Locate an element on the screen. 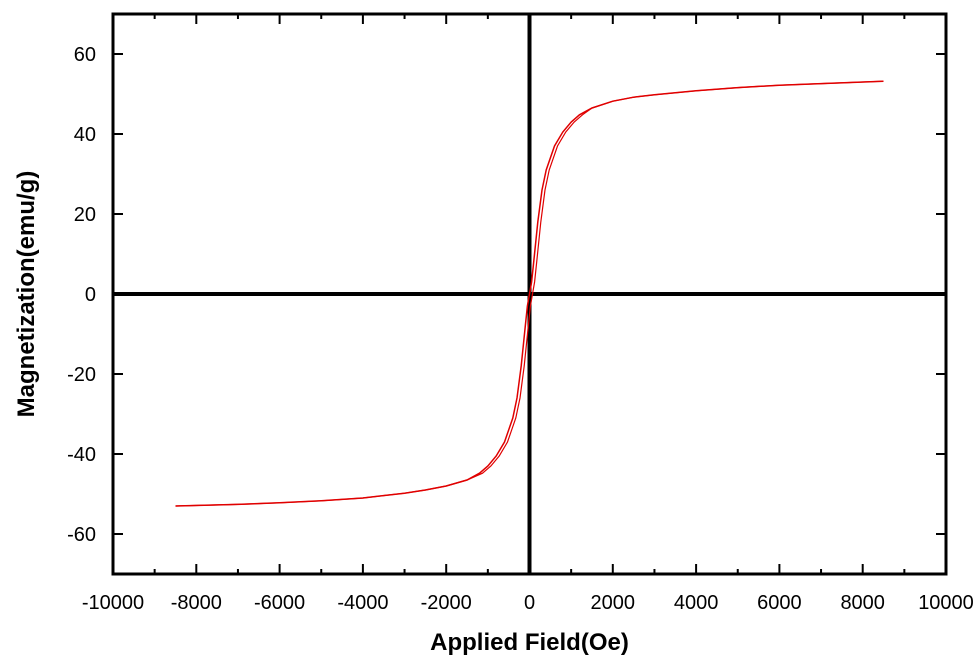 This screenshot has width=980, height=658. y-axis-title: Magnetization(emu/g) is located at coordinates (26, 294).